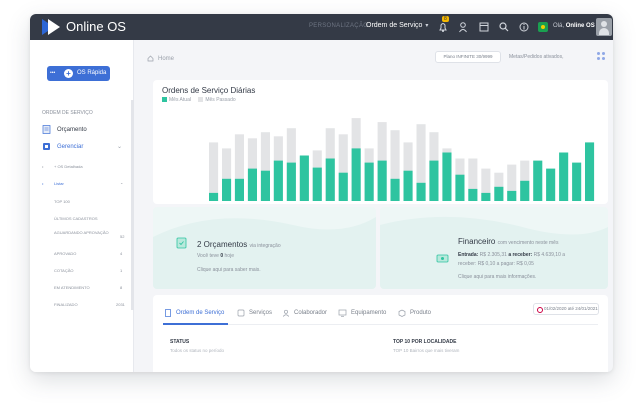  What do you see at coordinates (494, 252) in the screenshot?
I see `card-wave-decoration` at bounding box center [494, 252].